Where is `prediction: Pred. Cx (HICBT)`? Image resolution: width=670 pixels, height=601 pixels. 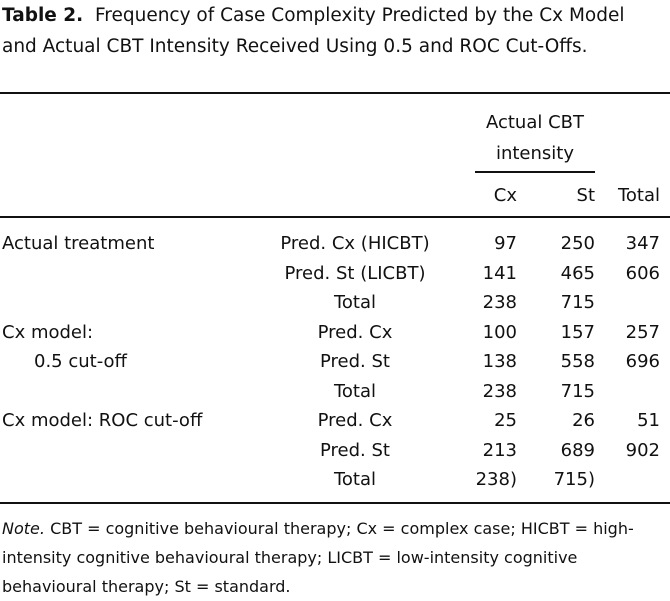 prediction: Pred. Cx (HICBT) is located at coordinates (355, 243).